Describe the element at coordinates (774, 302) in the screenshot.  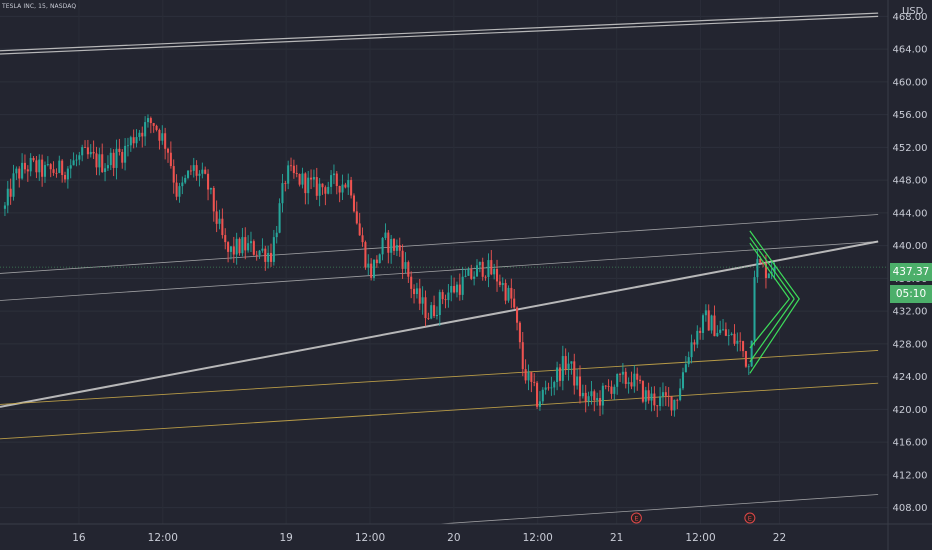
I see `pennant-pattern` at that location.